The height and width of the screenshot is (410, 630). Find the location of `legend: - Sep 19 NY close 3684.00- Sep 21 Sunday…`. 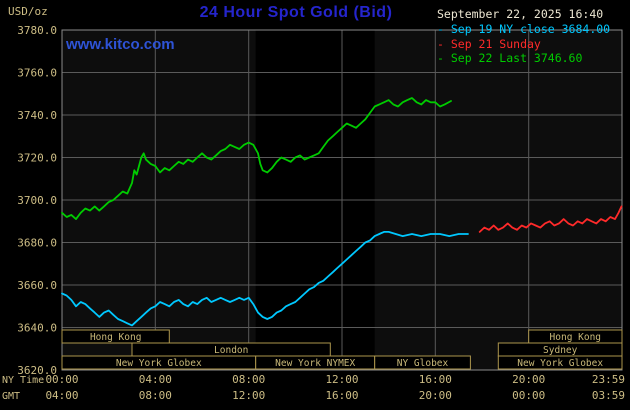

legend: - Sep 19 NY close 3684.00- Sep 21 Sunday… is located at coordinates (523, 44).